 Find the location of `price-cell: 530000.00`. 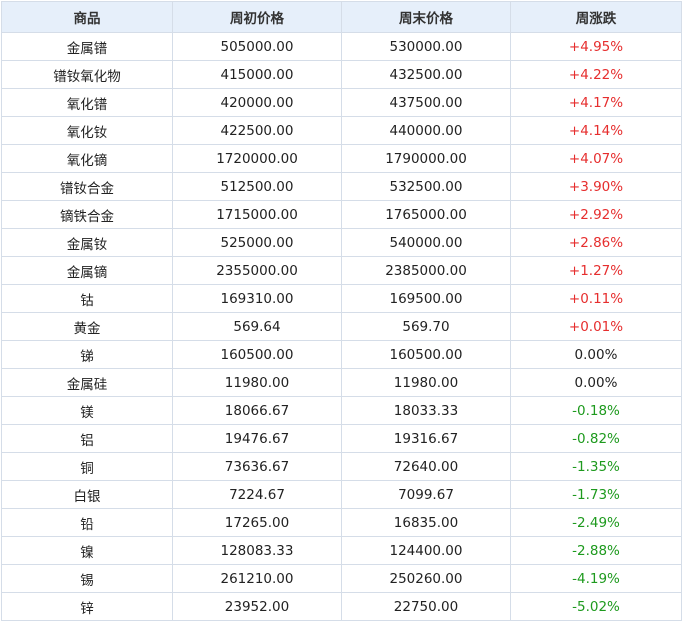

price-cell: 530000.00 is located at coordinates (426, 46).